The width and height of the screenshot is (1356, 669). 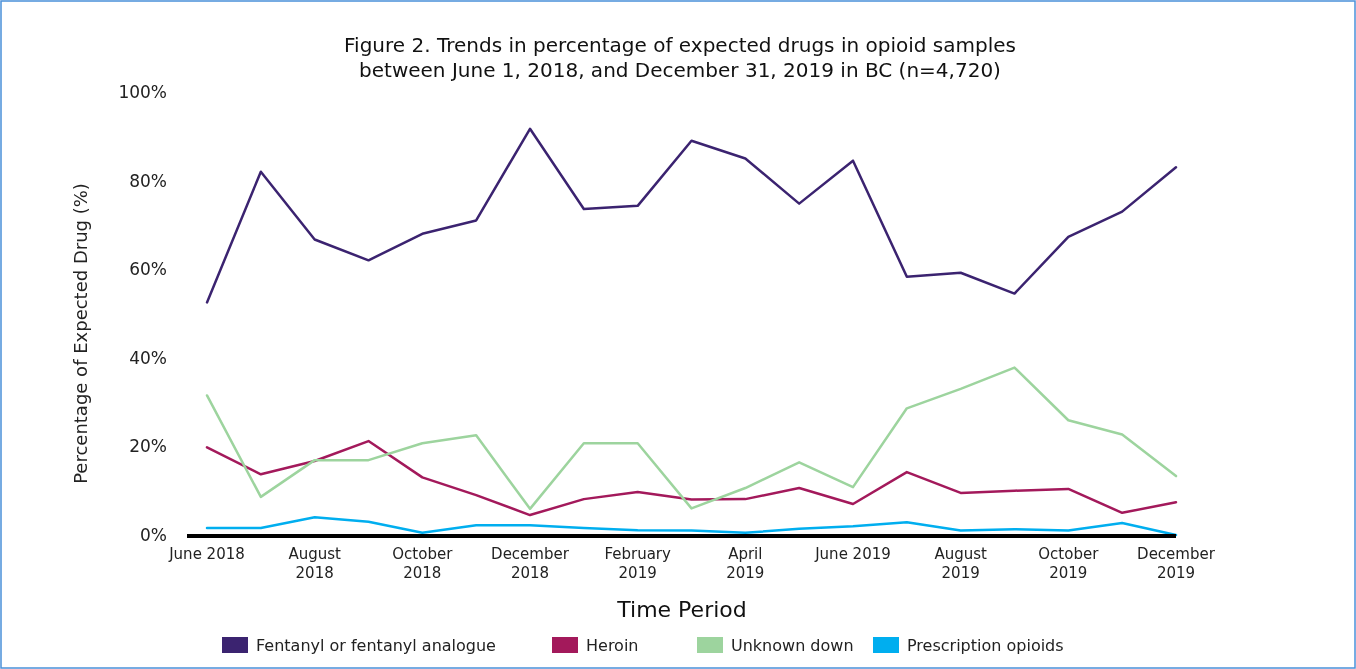 What do you see at coordinates (206, 554) in the screenshot?
I see `x-tick-label: June 2018` at bounding box center [206, 554].